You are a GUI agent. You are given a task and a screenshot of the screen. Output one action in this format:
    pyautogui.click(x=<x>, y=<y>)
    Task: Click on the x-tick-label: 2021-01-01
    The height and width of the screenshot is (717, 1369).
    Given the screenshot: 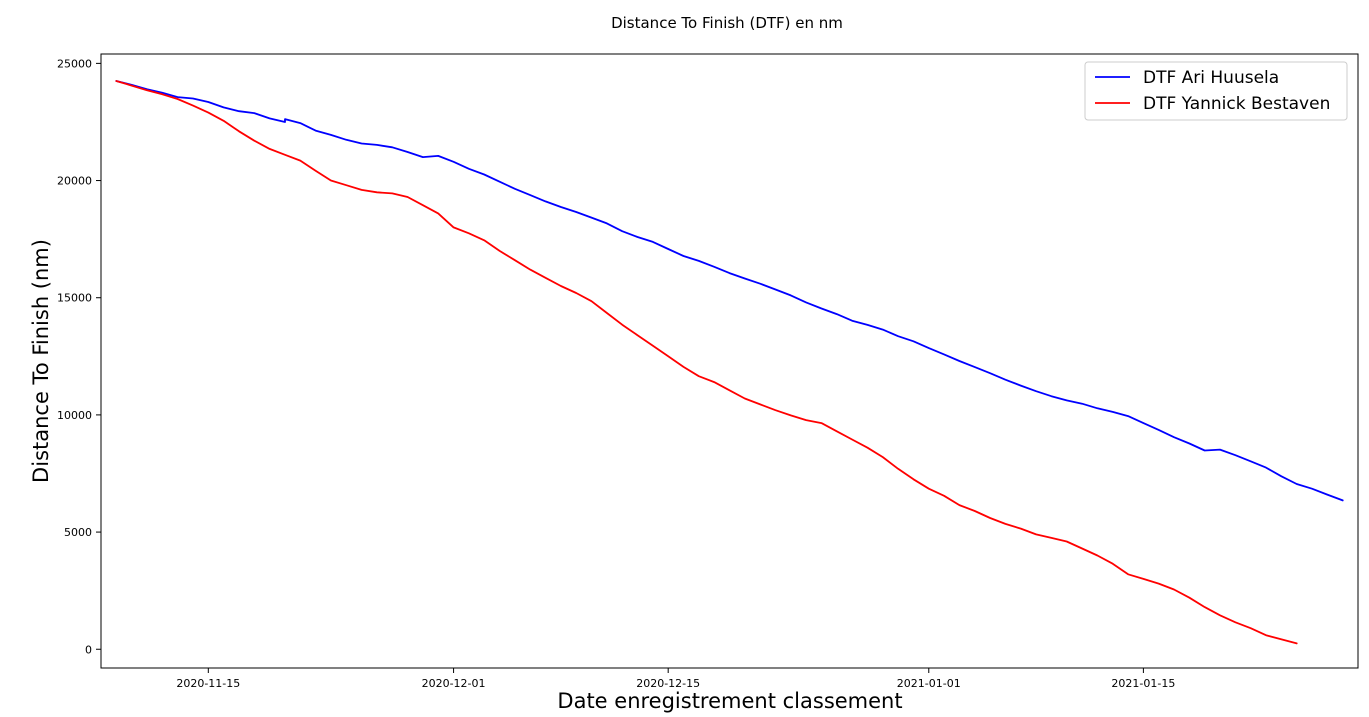 What is the action you would take?
    pyautogui.click(x=929, y=683)
    